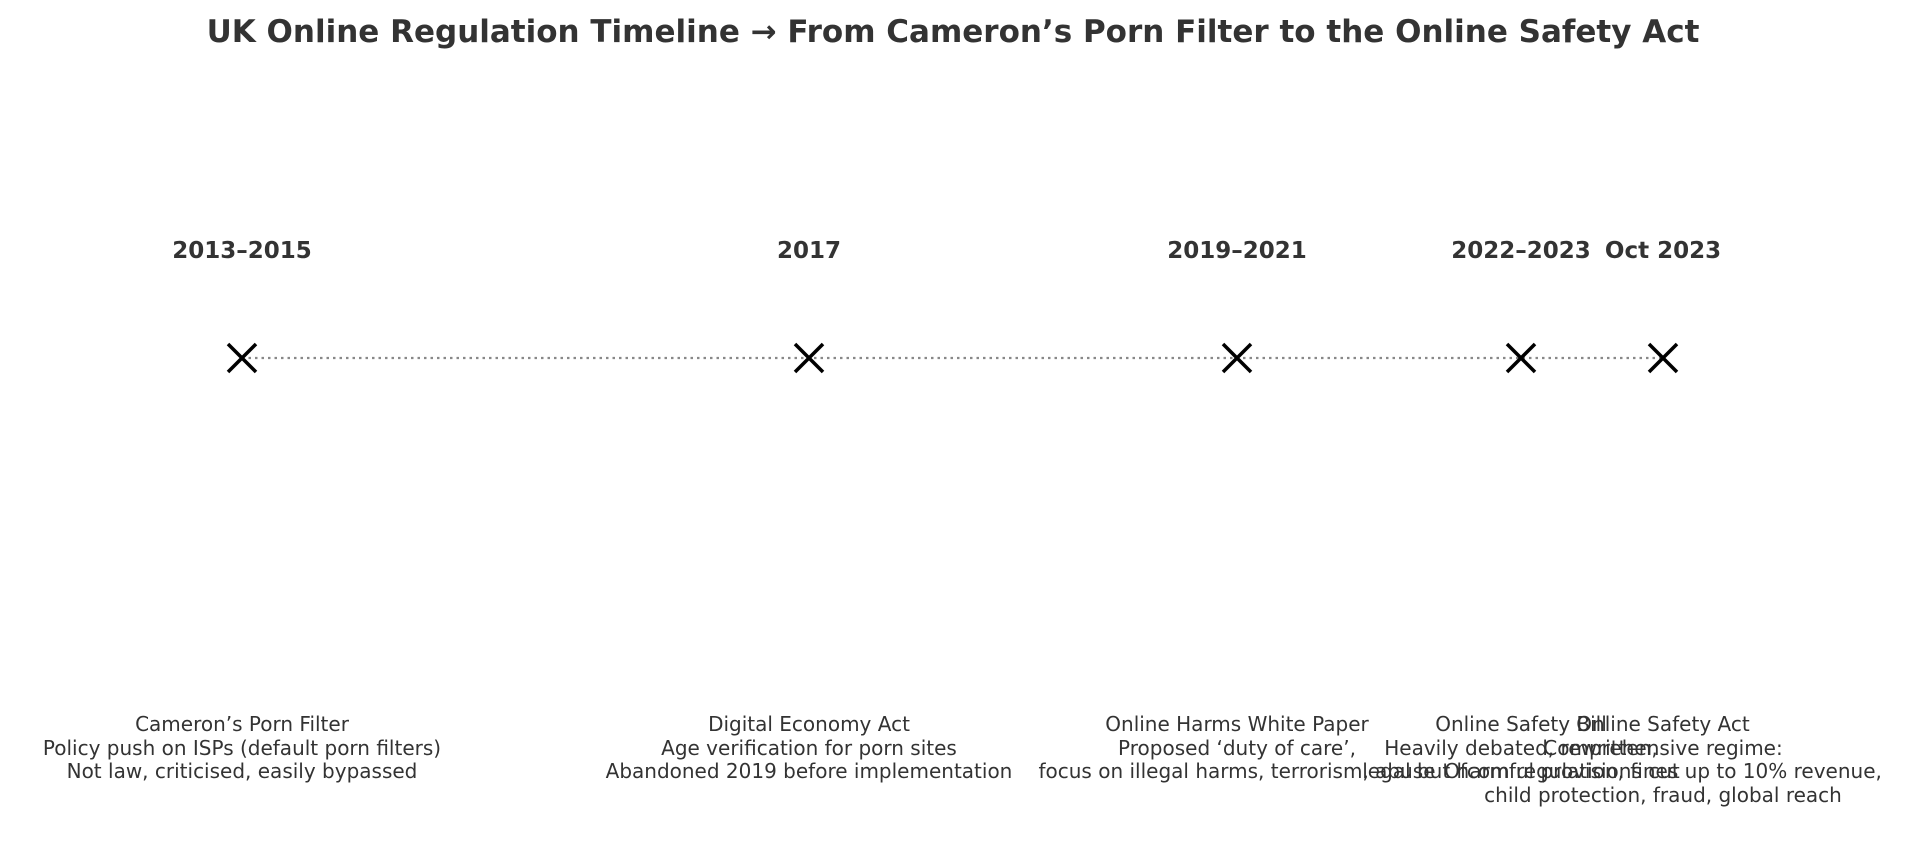  I want to click on event-detail: Abandoned 2019 before implementation, so click(809, 771).